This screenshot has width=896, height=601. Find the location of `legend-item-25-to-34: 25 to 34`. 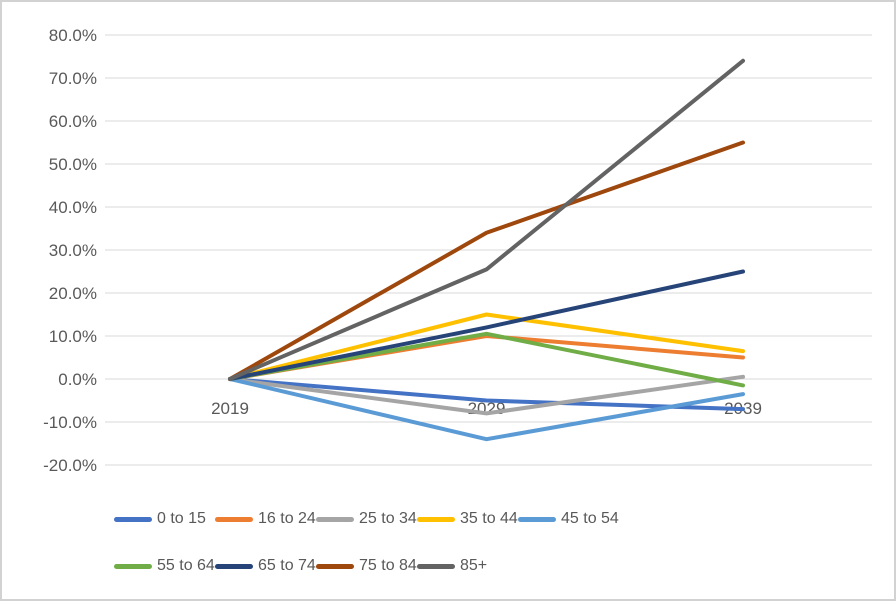

legend-item-25-to-34: 25 to 34 is located at coordinates (366, 519).